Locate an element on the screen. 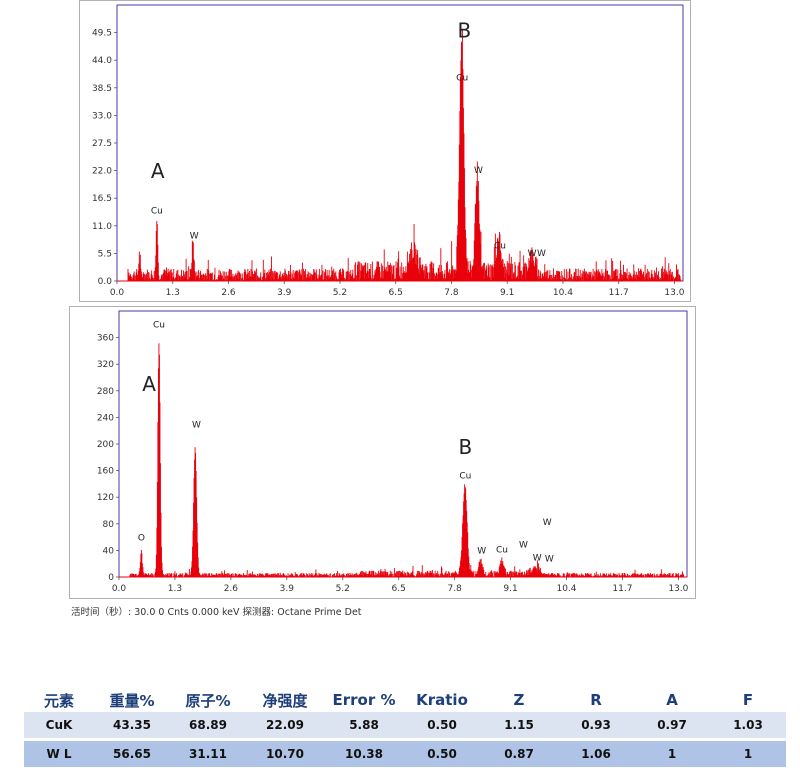 Image resolution: width=800 pixels, height=779 pixels. table-cell: 43.35 is located at coordinates (132, 725).